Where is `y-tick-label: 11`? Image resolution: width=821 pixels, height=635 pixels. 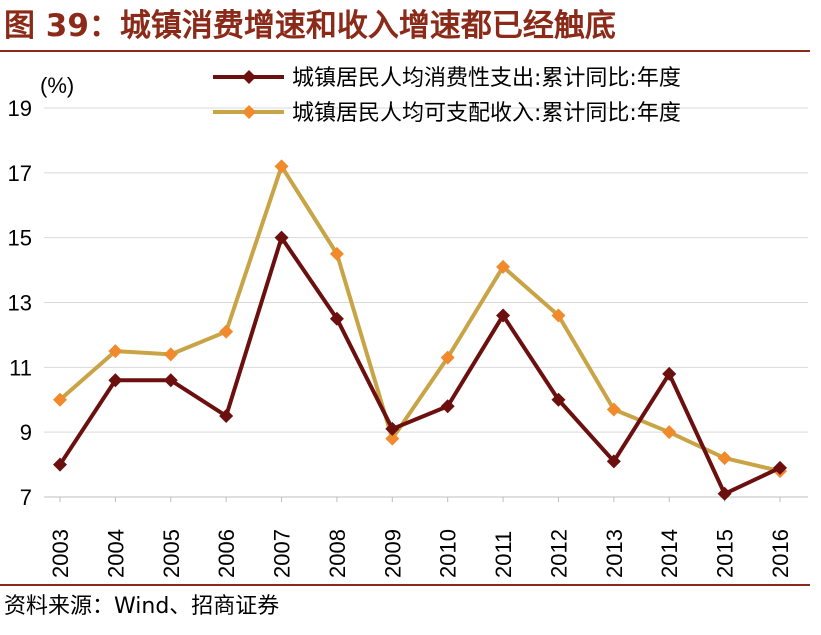 y-tick-label: 11 is located at coordinates (20, 367).